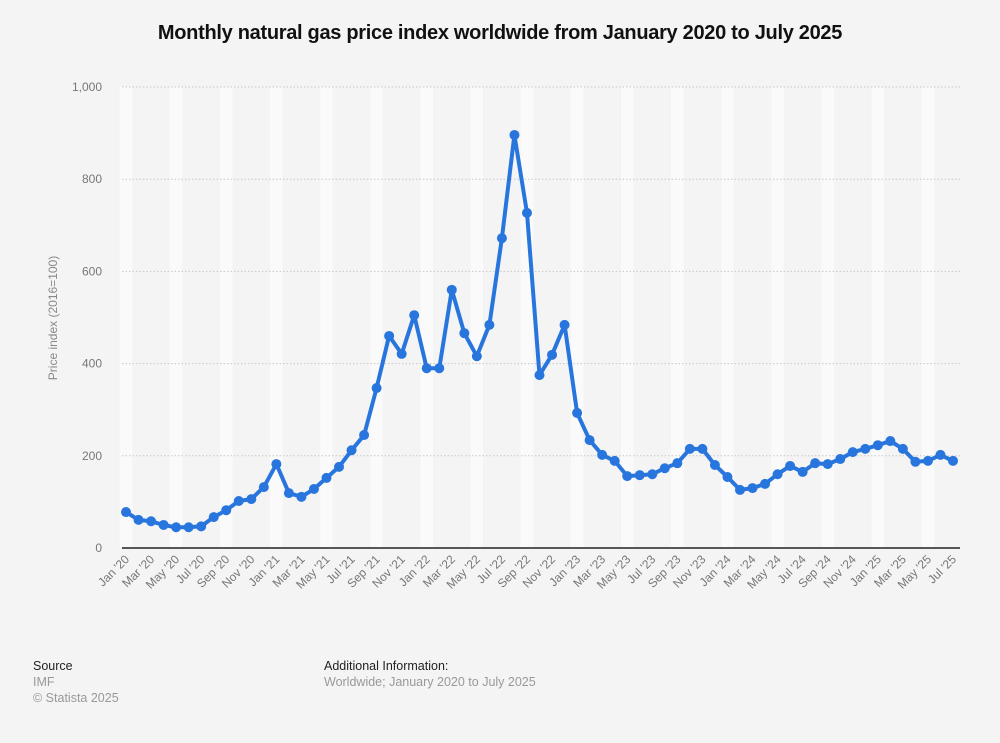 The height and width of the screenshot is (743, 1000). I want to click on source-heading: Source, so click(53, 666).